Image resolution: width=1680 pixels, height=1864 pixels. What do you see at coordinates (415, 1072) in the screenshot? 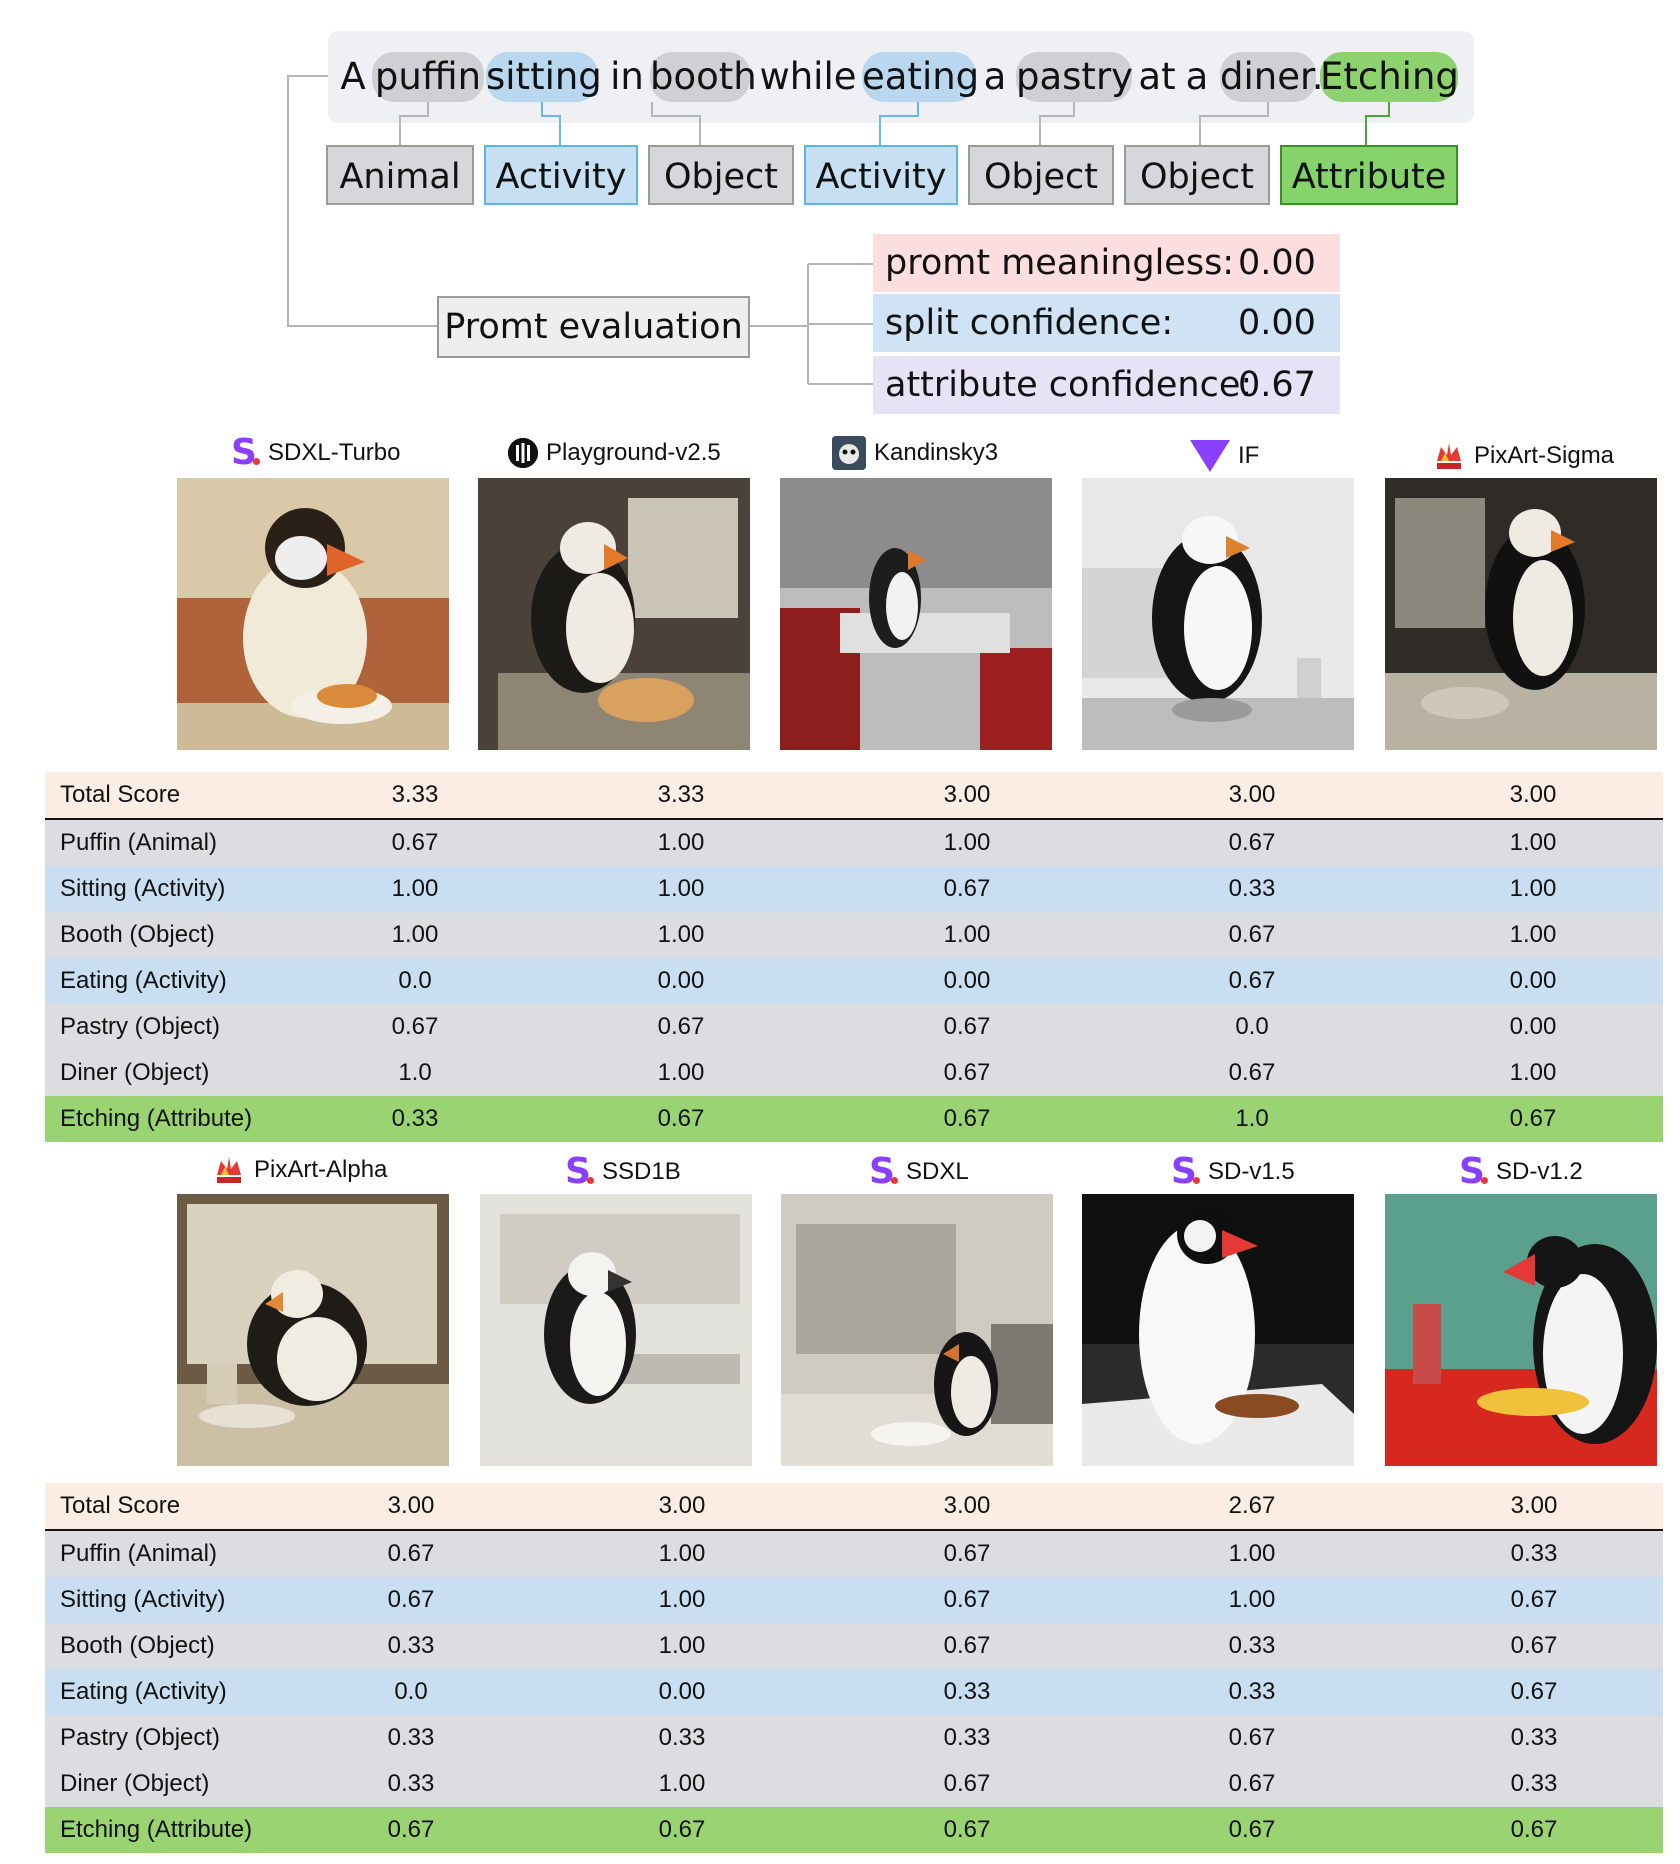
I see `score-cell: 1.0` at bounding box center [415, 1072].